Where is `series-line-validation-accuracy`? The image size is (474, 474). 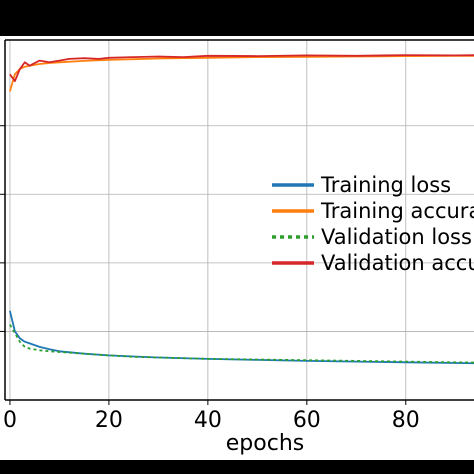
series-line-validation-accuracy is located at coordinates (241, 68).